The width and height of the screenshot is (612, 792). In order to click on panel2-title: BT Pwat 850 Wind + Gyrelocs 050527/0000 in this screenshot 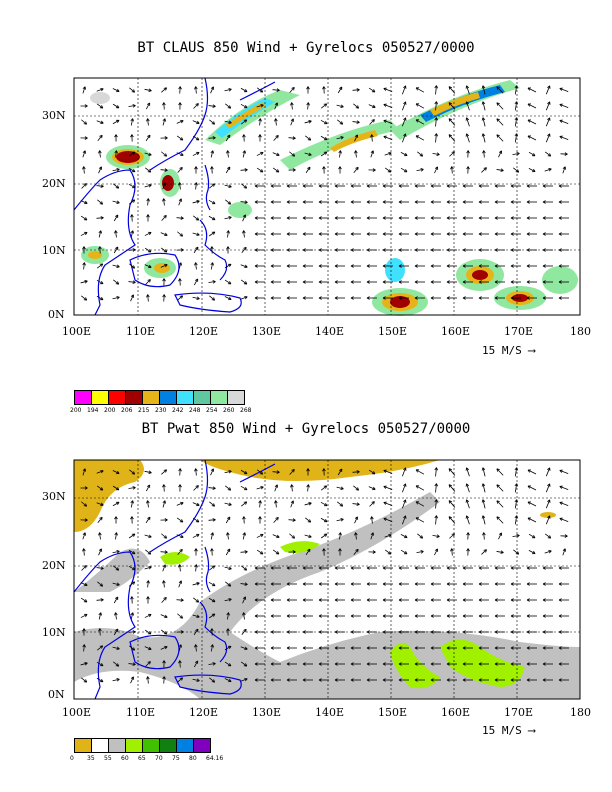, I will do `click(306, 429)`.